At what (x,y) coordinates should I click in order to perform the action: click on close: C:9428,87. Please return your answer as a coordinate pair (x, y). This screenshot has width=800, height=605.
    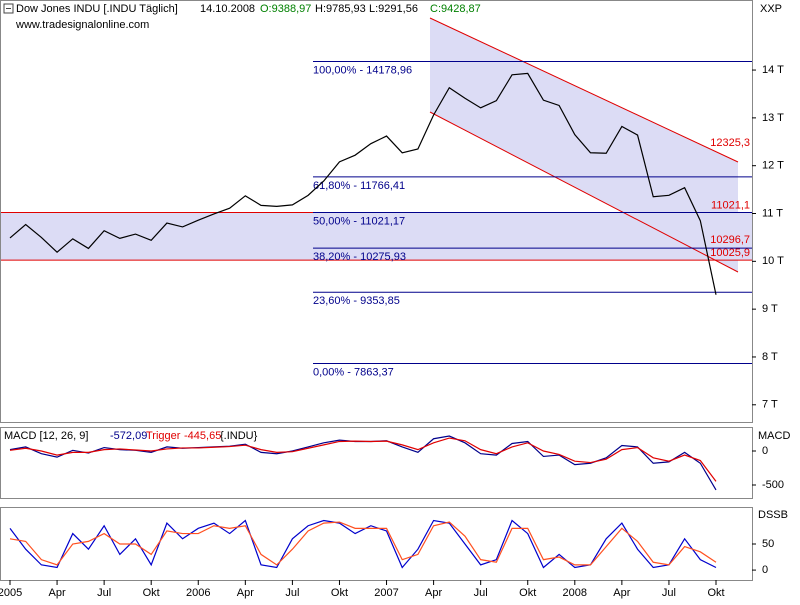
    Looking at the image, I should click on (455, 9).